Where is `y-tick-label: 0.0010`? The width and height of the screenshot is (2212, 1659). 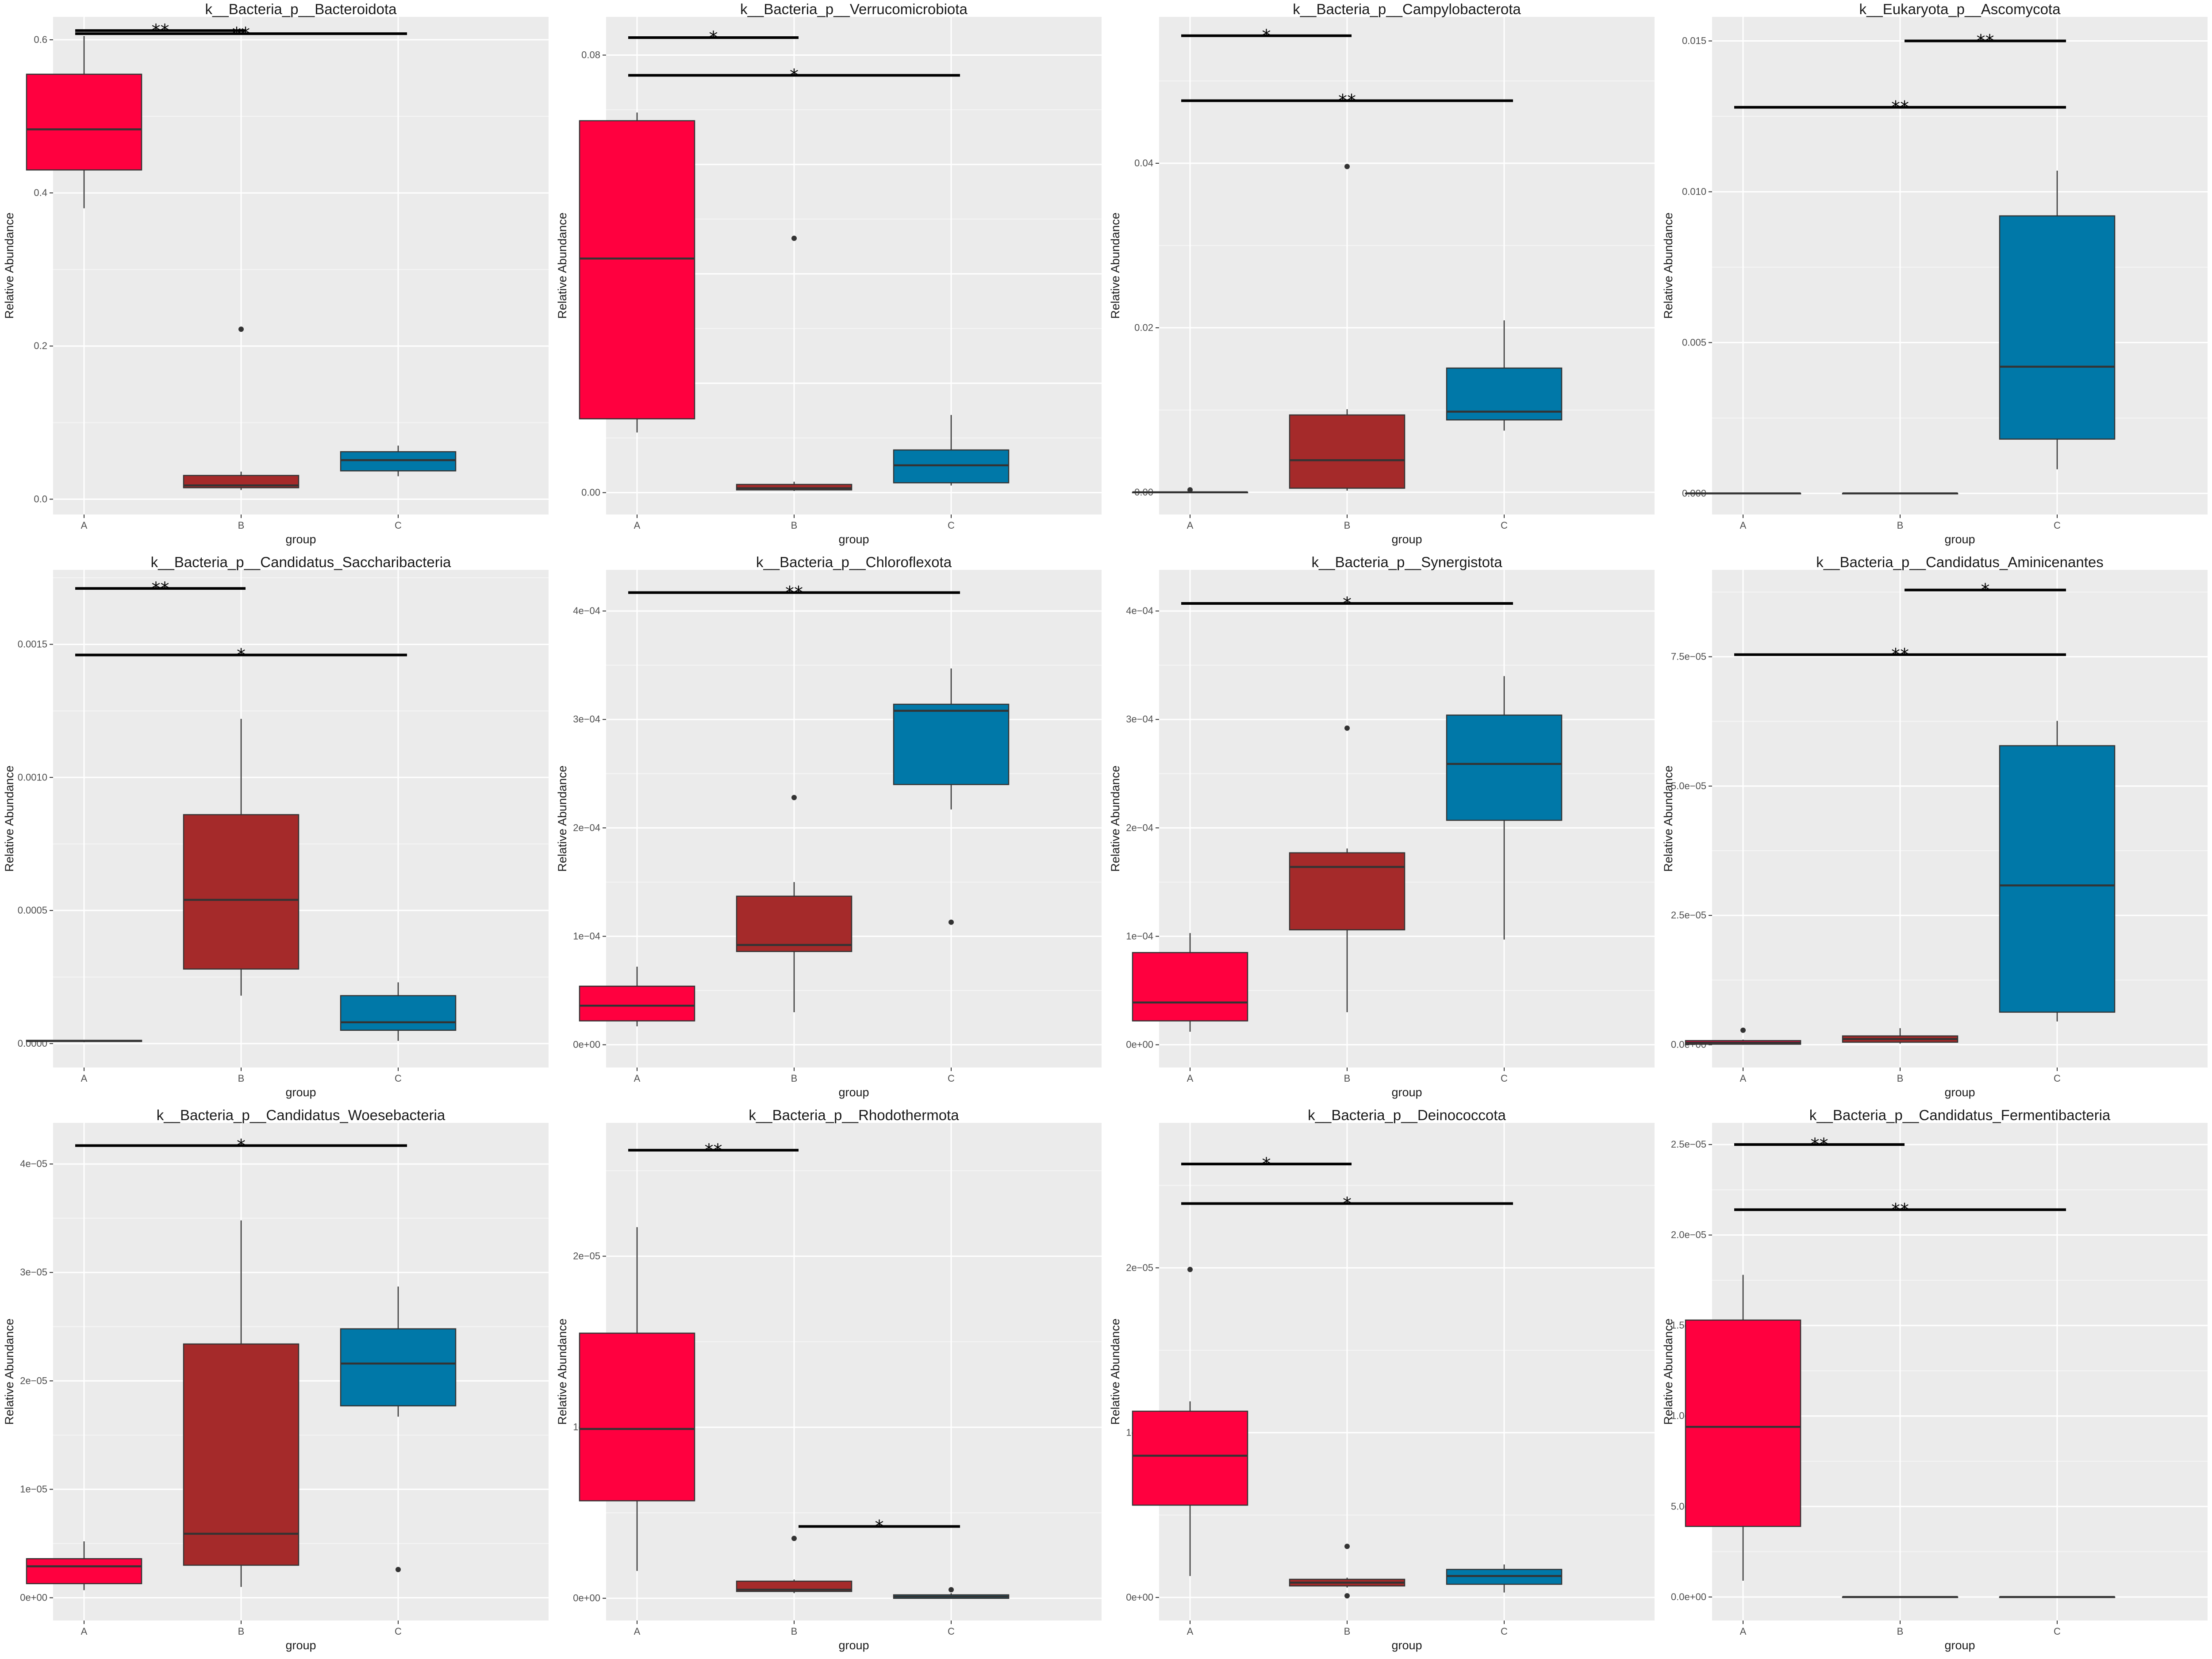
y-tick-label: 0.0010 is located at coordinates (33, 778).